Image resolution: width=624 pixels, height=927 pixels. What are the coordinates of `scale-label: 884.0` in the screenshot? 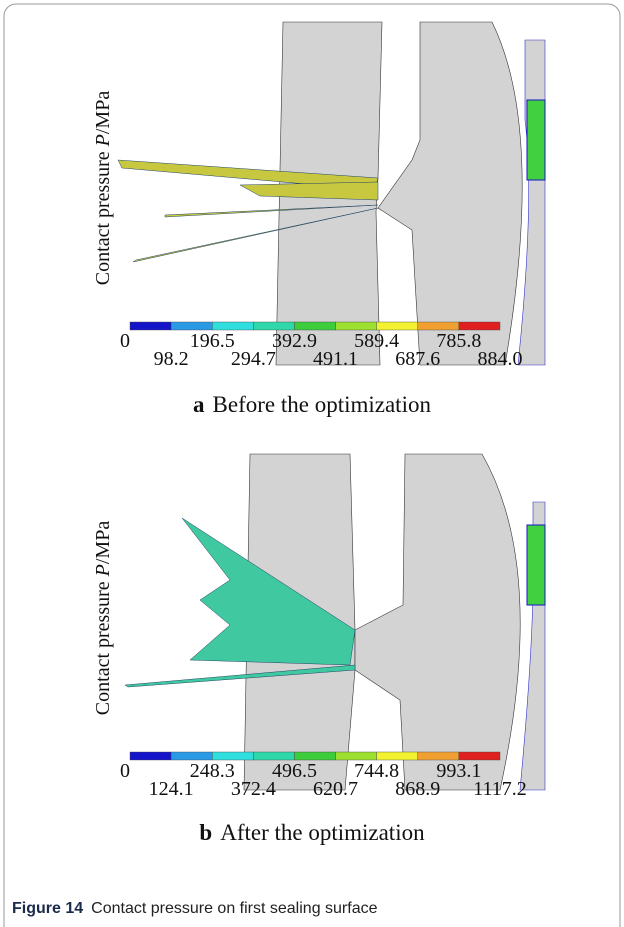 It's located at (500, 359).